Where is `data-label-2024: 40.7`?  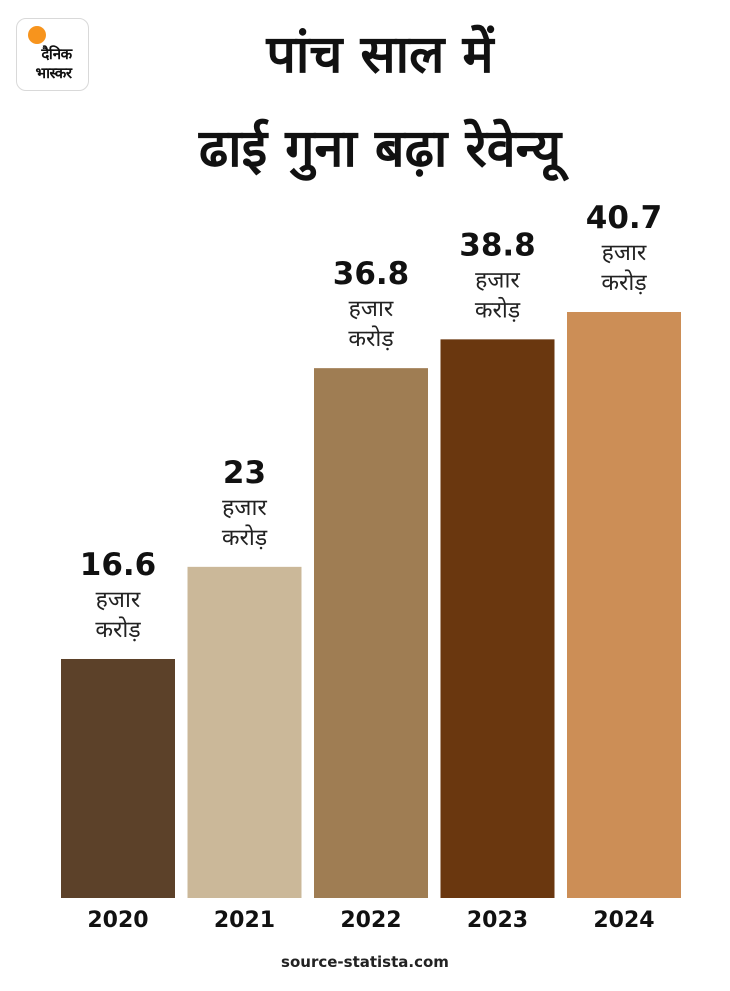
data-label-2024: 40.7 is located at coordinates (624, 218).